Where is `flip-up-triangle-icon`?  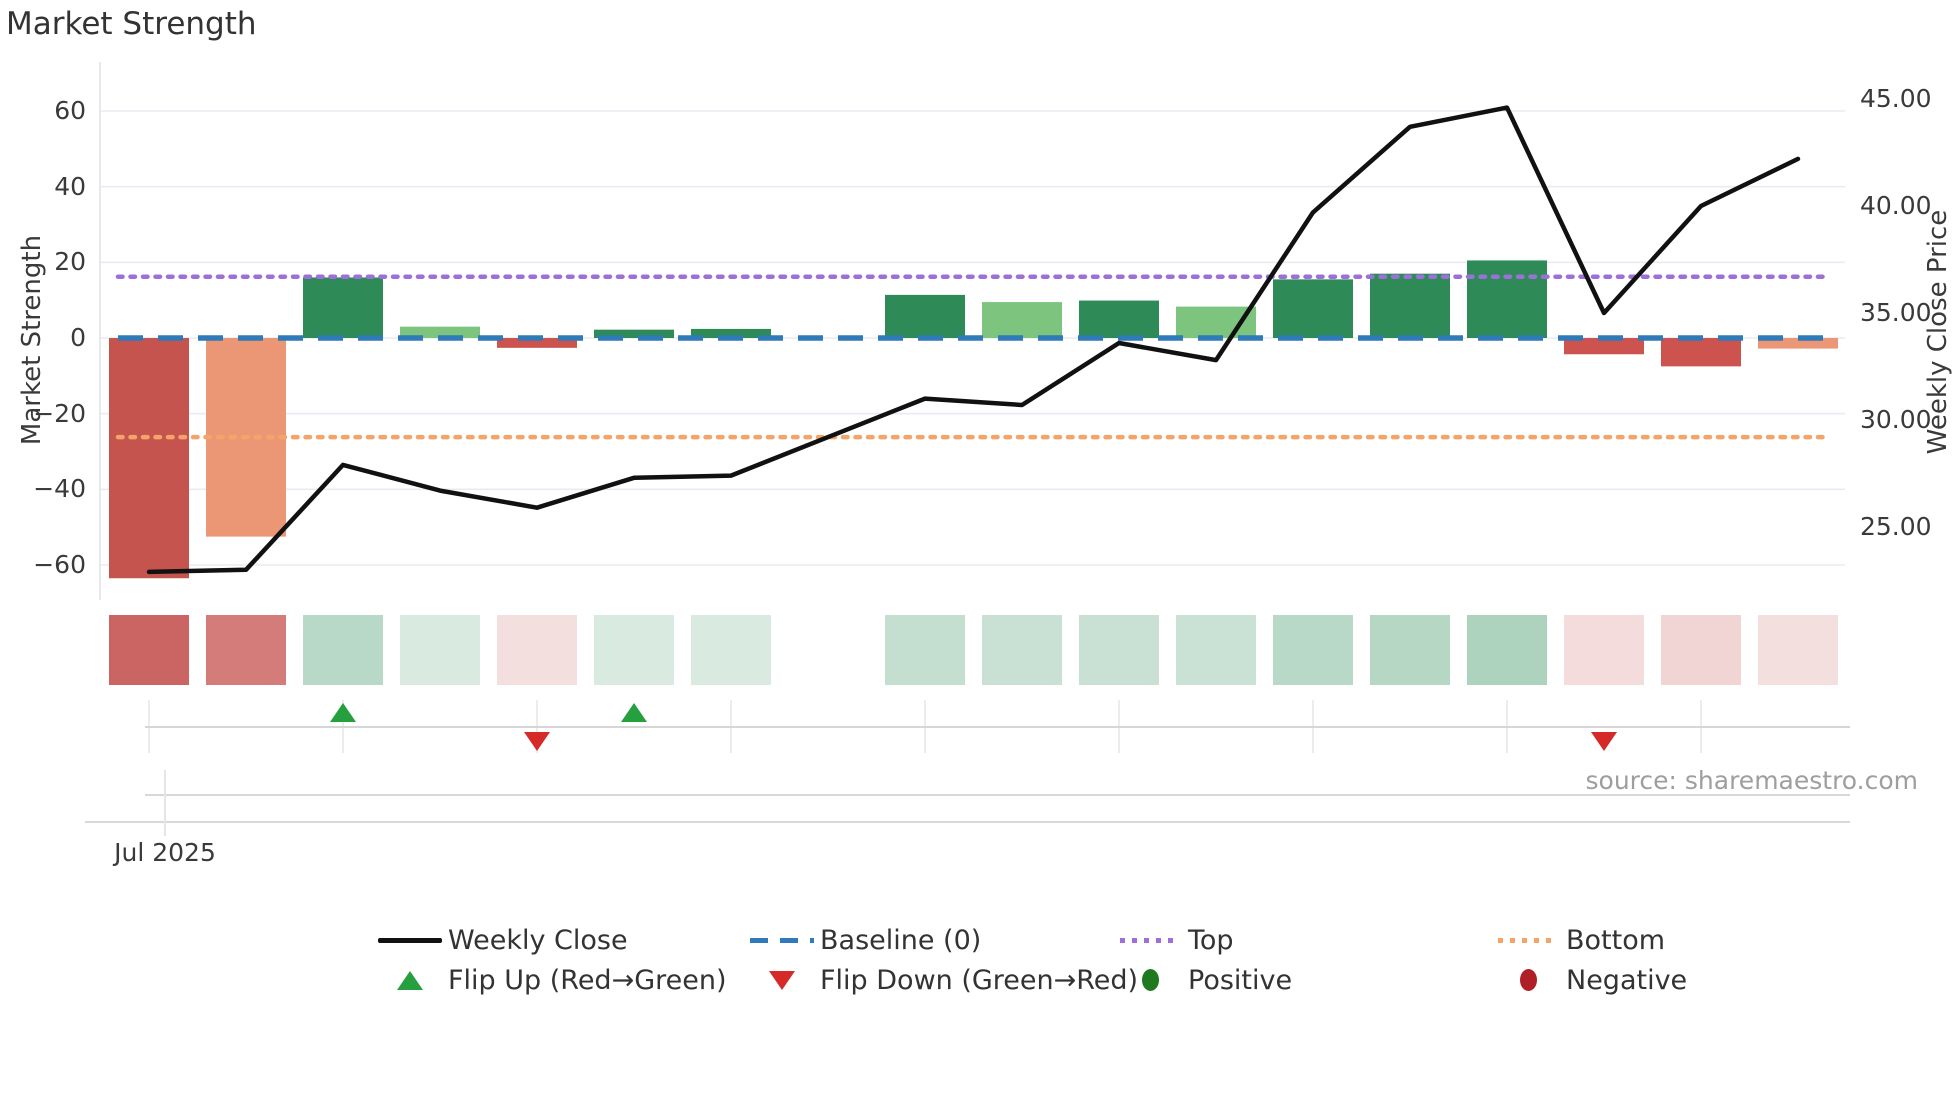
flip-up-triangle-icon is located at coordinates (410, 980).